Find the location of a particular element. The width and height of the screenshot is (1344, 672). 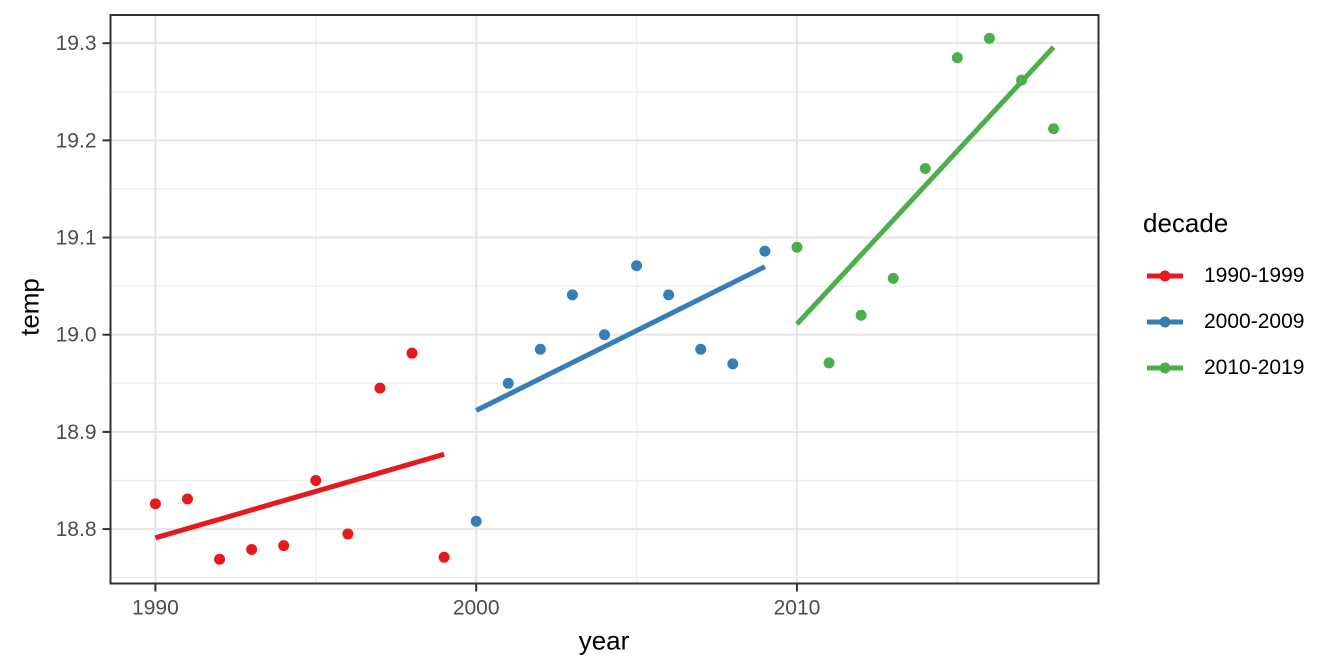

x-tick-label: 2000 is located at coordinates (476, 608).